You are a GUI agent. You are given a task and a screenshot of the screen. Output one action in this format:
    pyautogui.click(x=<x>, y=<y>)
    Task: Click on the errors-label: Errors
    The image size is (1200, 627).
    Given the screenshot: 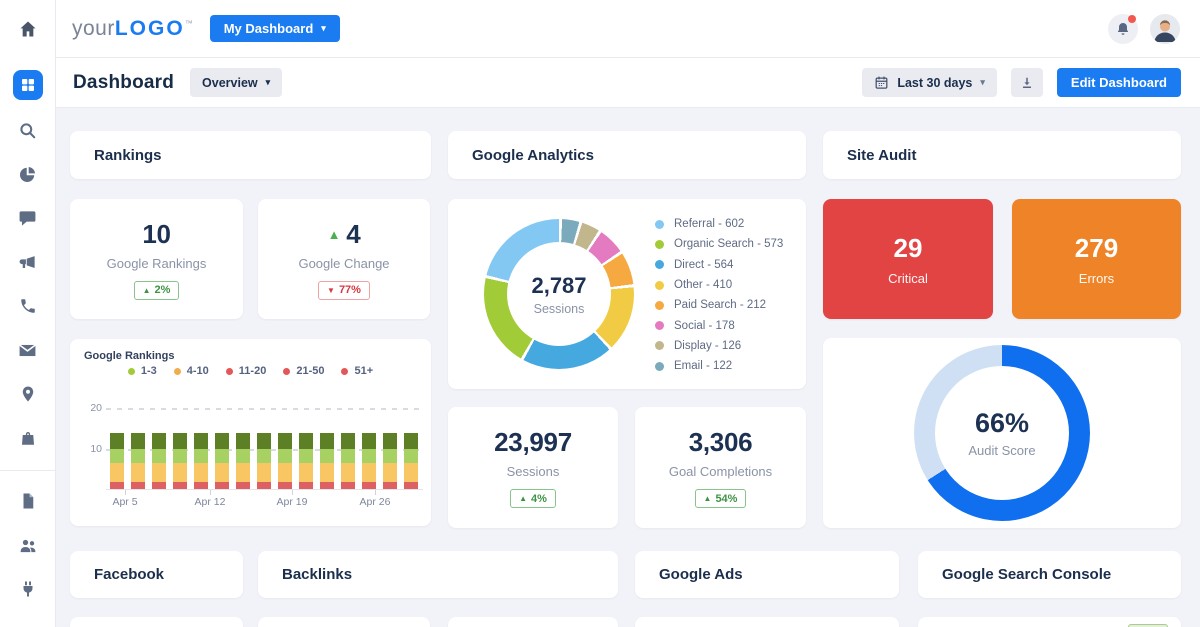 What is the action you would take?
    pyautogui.click(x=1096, y=278)
    